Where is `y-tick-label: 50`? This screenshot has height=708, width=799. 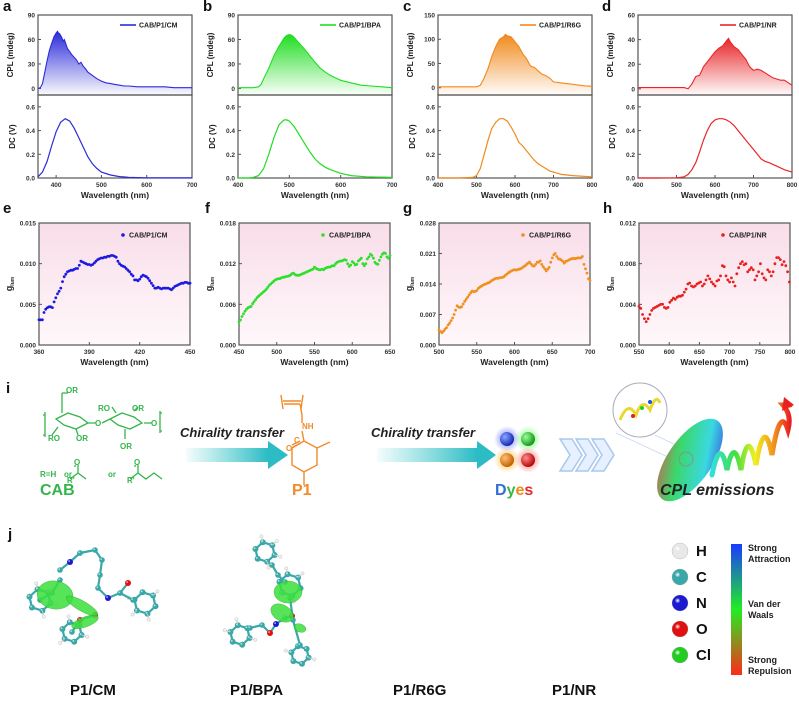
y-tick-label: 50 is located at coordinates (432, 64).